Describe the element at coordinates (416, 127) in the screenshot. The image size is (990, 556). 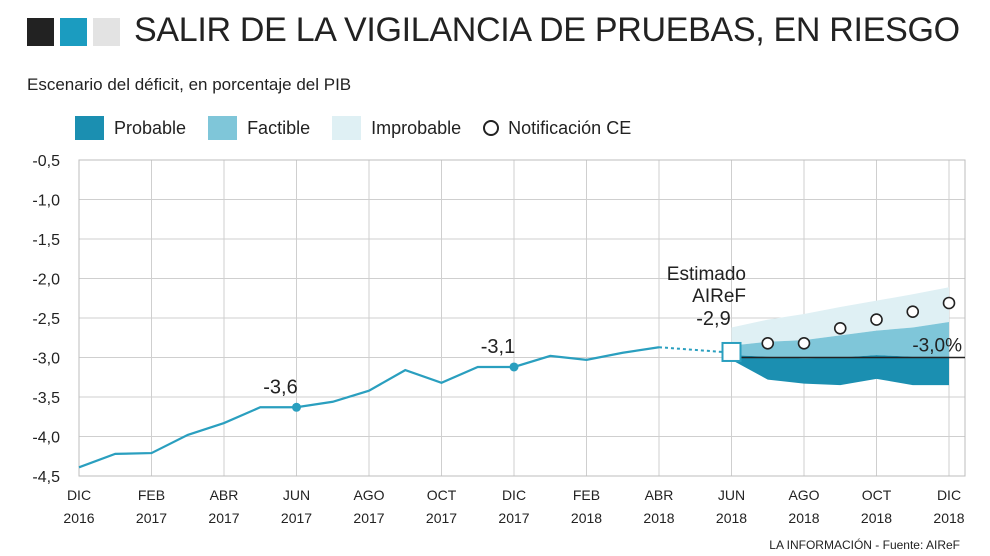
I see `legend-label: Improbable` at that location.